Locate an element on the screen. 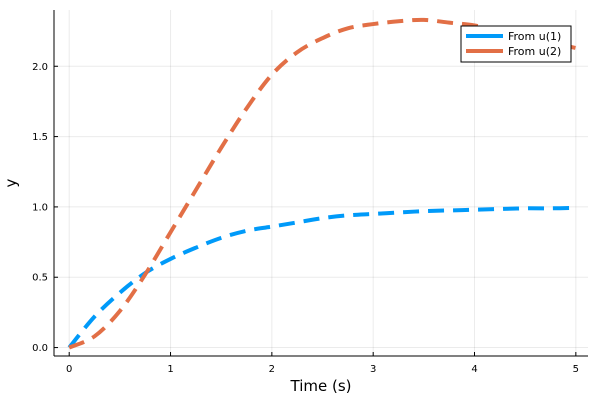 The image size is (600, 400). x-tick-label: 0 is located at coordinates (69, 369).